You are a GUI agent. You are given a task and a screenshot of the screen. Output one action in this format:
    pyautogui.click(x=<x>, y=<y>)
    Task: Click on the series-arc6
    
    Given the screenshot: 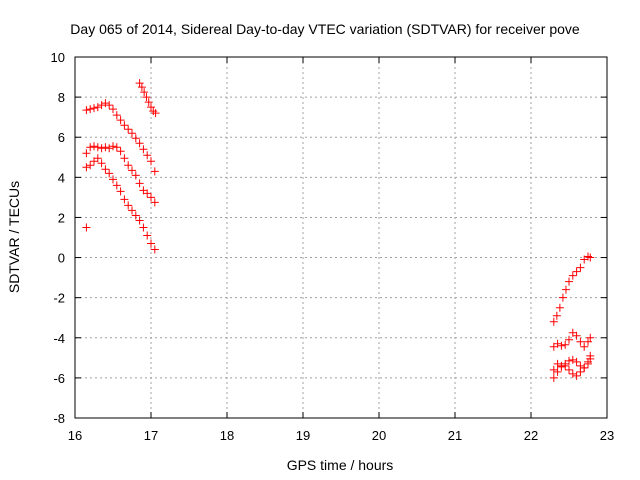 What is the action you would take?
    pyautogui.click(x=572, y=289)
    